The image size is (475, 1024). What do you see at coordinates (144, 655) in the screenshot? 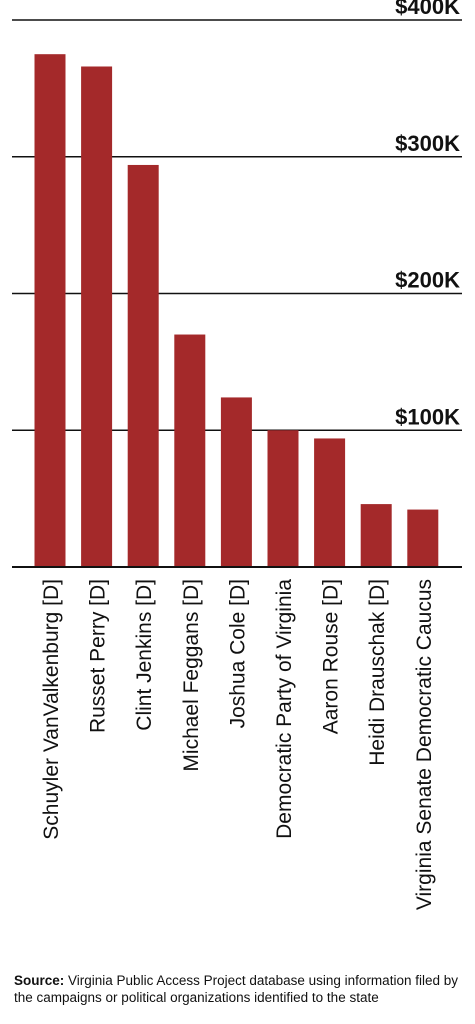
I see `x-tick-label: Clint Jenkins [D]` at bounding box center [144, 655].